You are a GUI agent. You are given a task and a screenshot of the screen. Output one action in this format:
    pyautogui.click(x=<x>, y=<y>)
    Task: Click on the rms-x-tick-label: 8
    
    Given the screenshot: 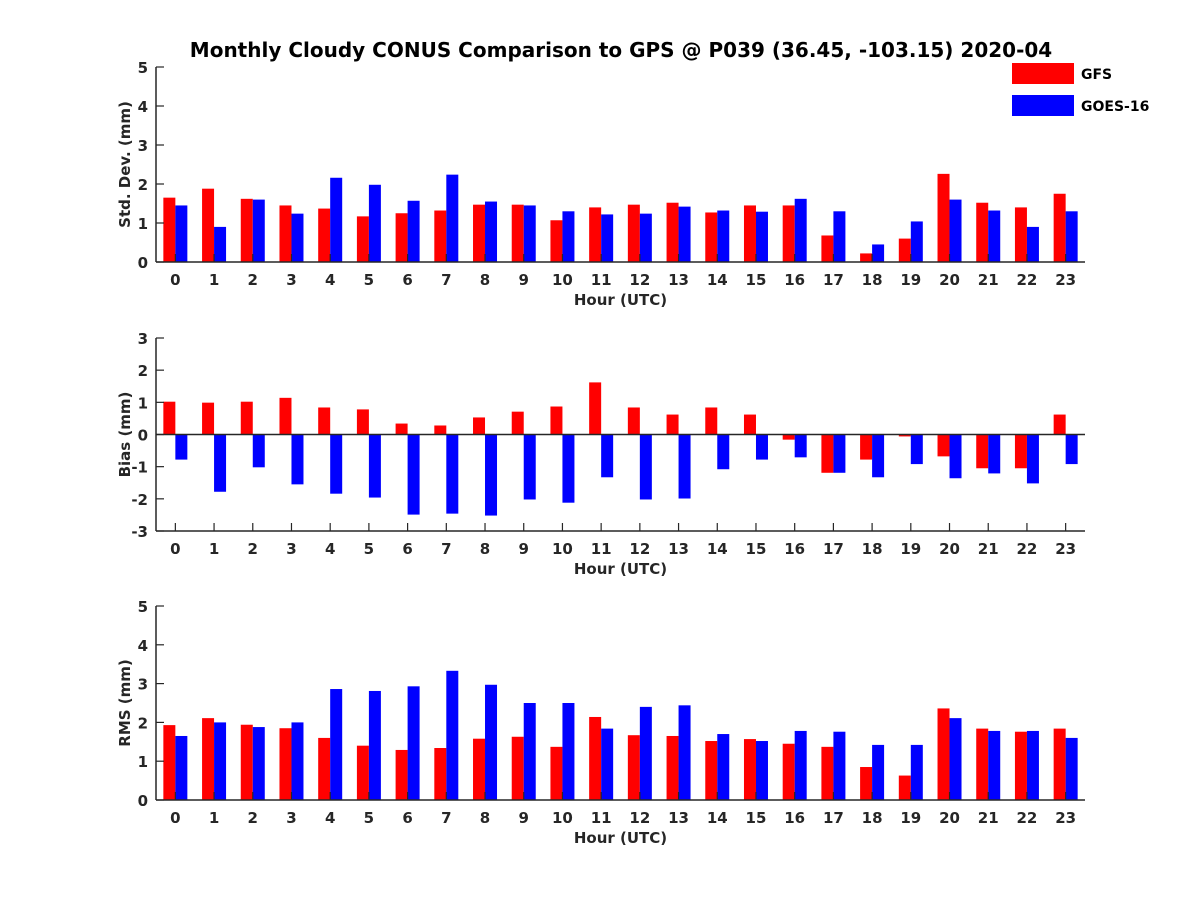 What is the action you would take?
    pyautogui.click(x=485, y=818)
    